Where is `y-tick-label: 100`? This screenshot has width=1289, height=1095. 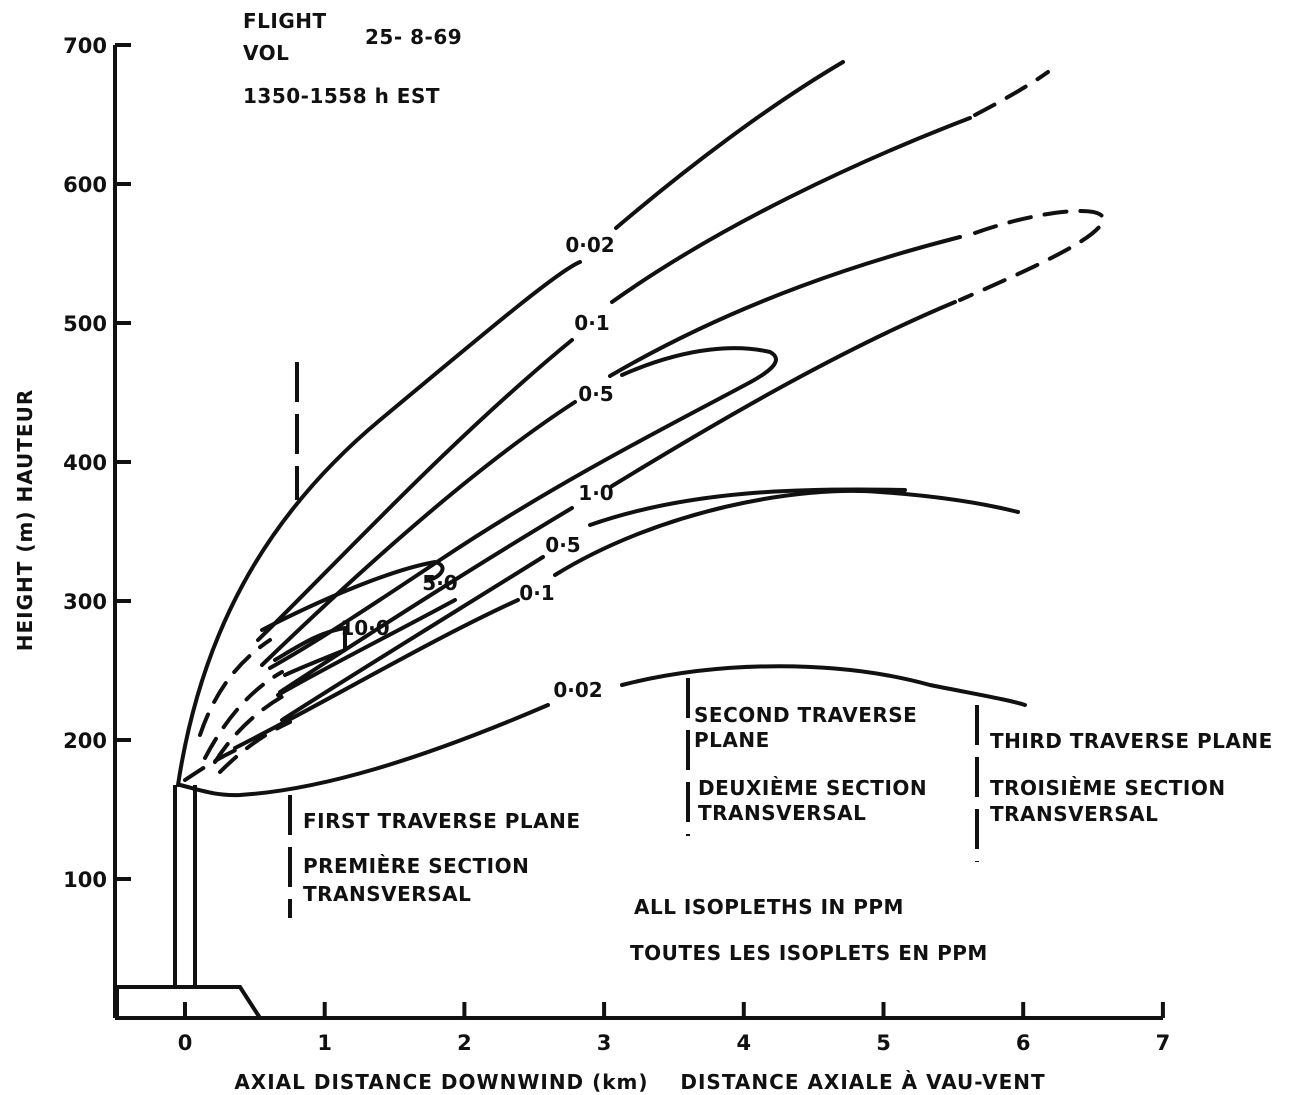
y-tick-label: 100 is located at coordinates (85, 880).